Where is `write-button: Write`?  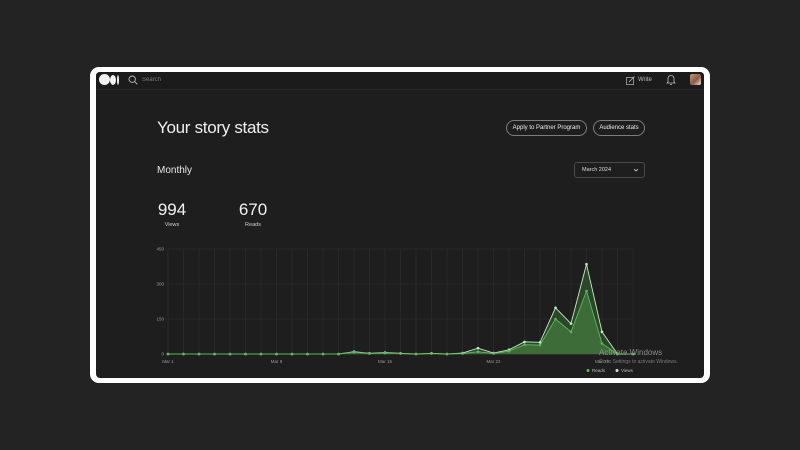 write-button: Write is located at coordinates (639, 80).